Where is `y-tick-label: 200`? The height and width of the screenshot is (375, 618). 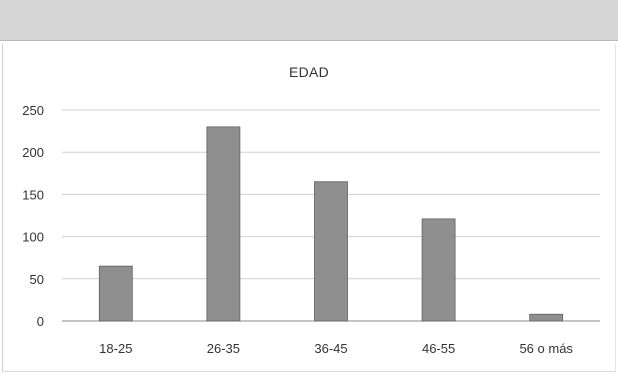
y-tick-label: 200 is located at coordinates (33, 152).